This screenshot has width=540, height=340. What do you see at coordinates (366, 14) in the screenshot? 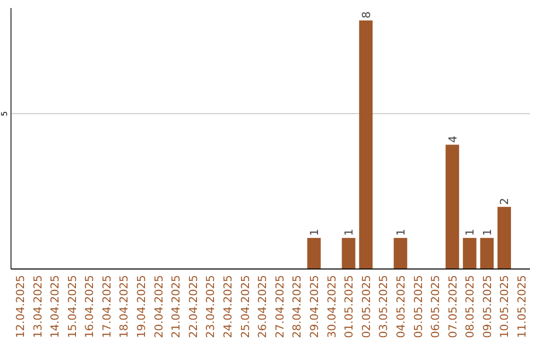
I see `data-label: 8` at bounding box center [366, 14].